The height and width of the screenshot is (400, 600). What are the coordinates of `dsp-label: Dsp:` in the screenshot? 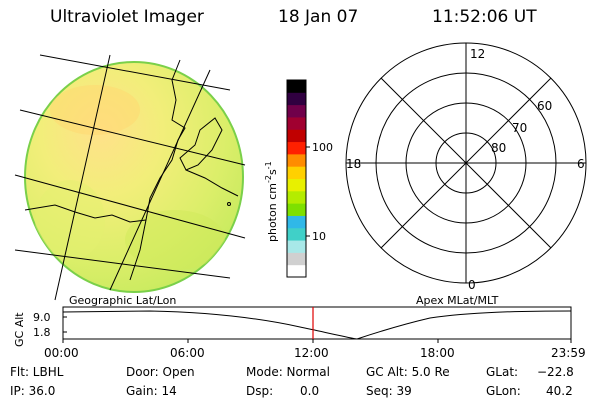 It's located at (260, 391).